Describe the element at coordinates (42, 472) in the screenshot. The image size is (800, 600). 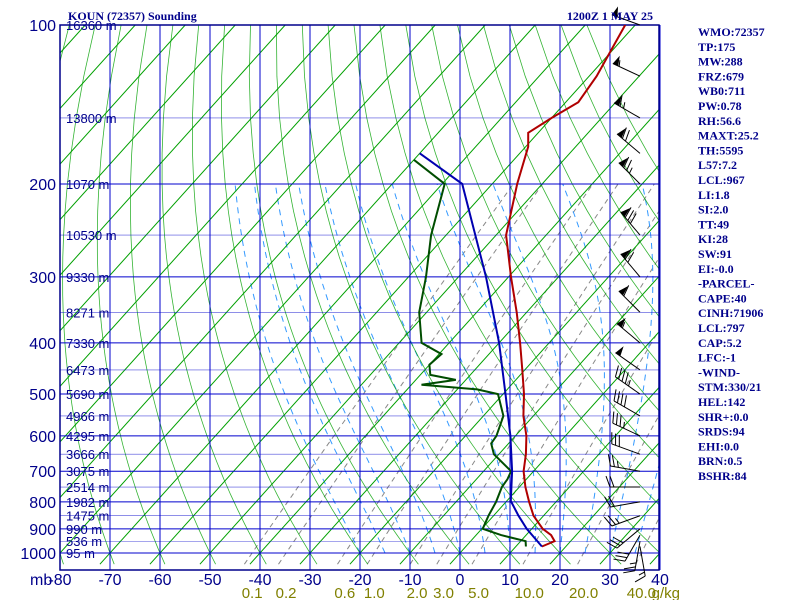
I see `pressure-tick-label: 700` at that location.